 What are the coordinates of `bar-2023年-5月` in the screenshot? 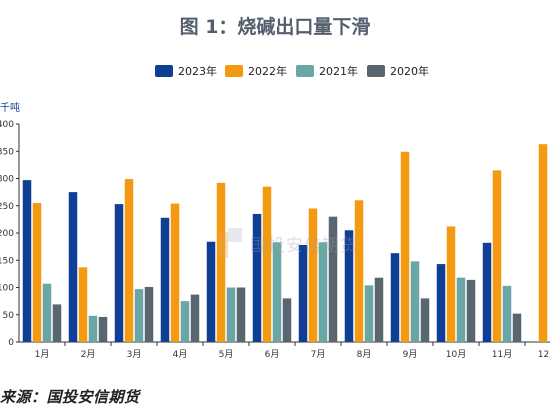 It's located at (211, 291).